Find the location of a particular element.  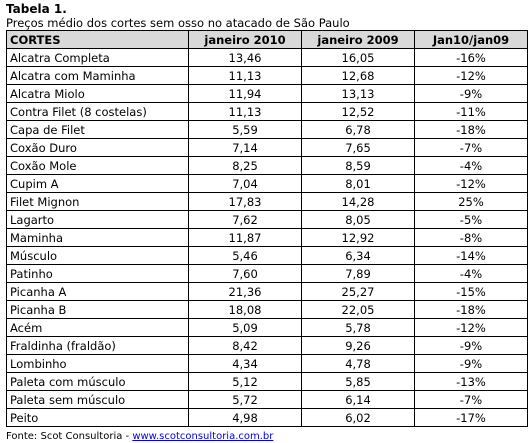

cut-name-cell: Paleta com músculo is located at coordinates (97, 381).